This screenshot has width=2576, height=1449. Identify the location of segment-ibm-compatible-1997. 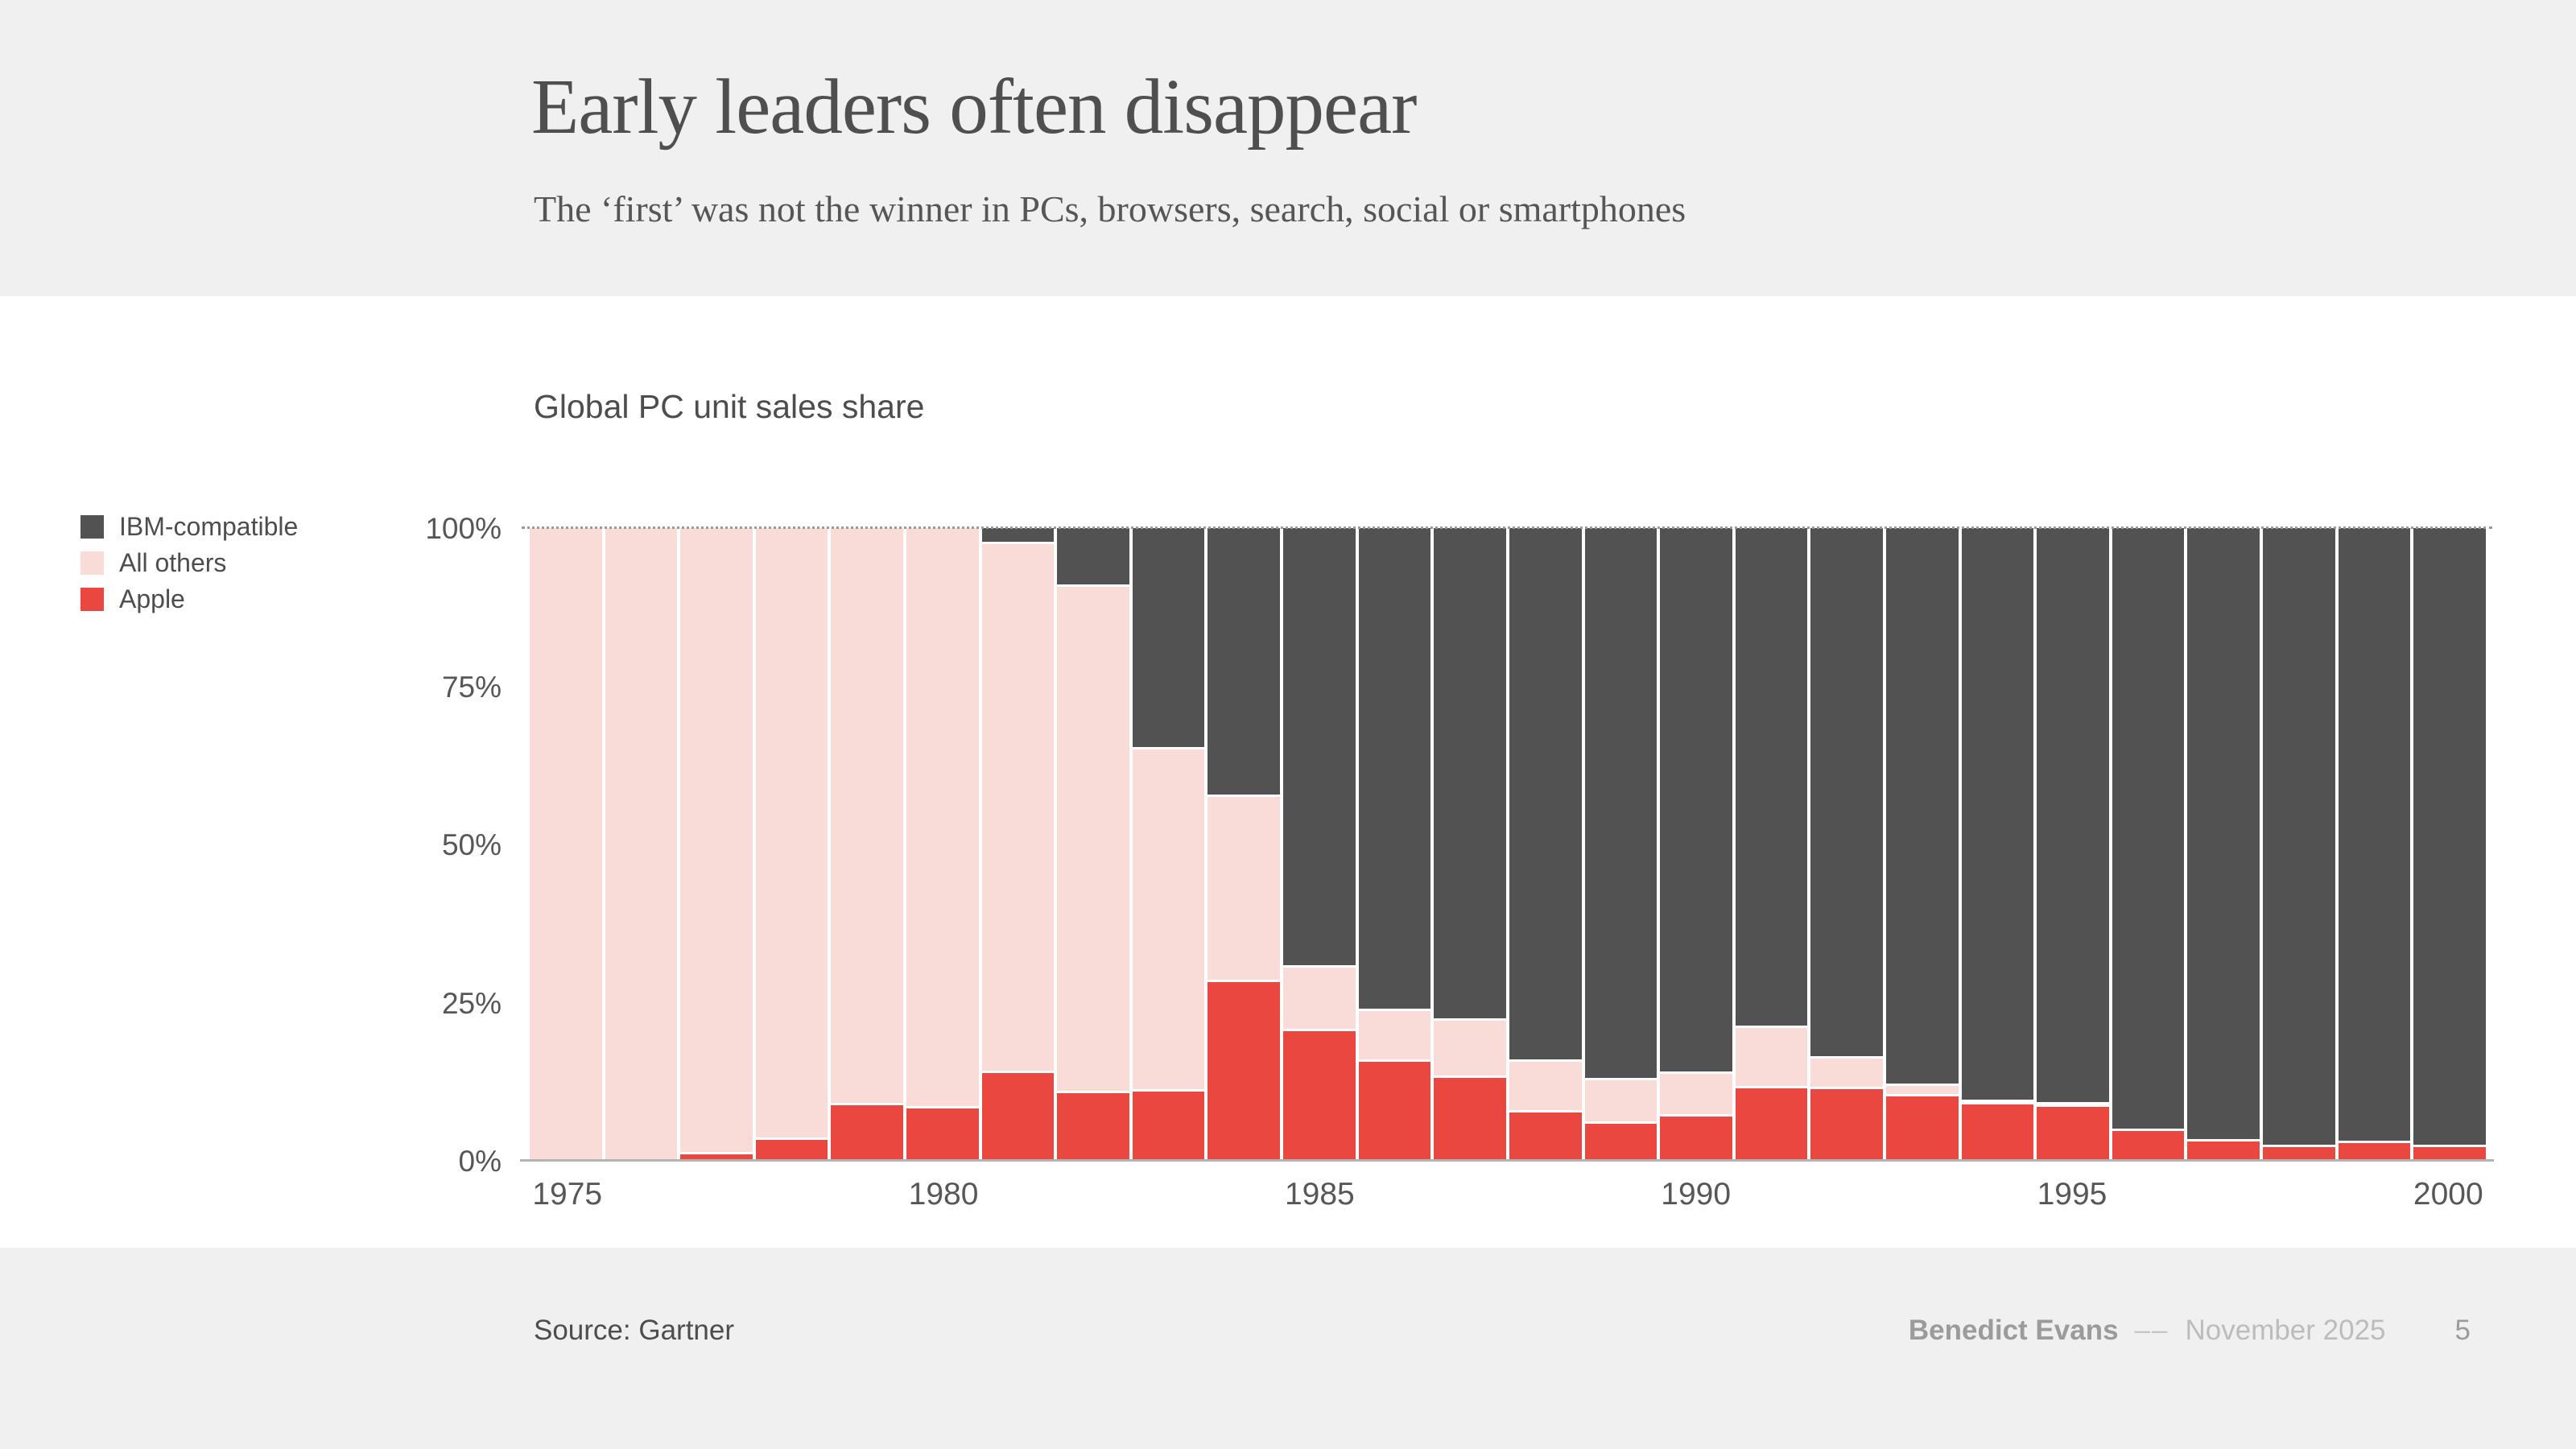
(2223, 835).